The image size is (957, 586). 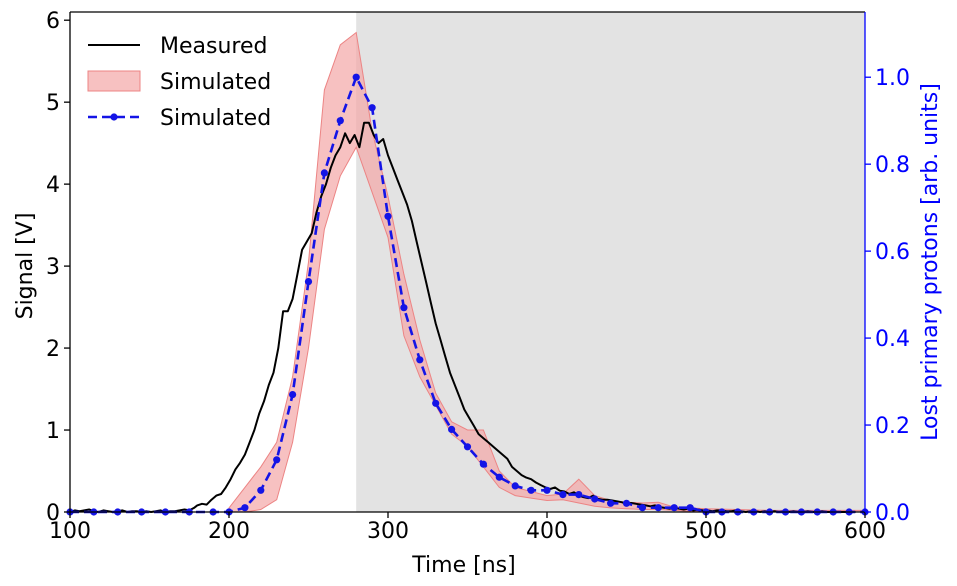 I want to click on legend-band-swatch, so click(x=114, y=81).